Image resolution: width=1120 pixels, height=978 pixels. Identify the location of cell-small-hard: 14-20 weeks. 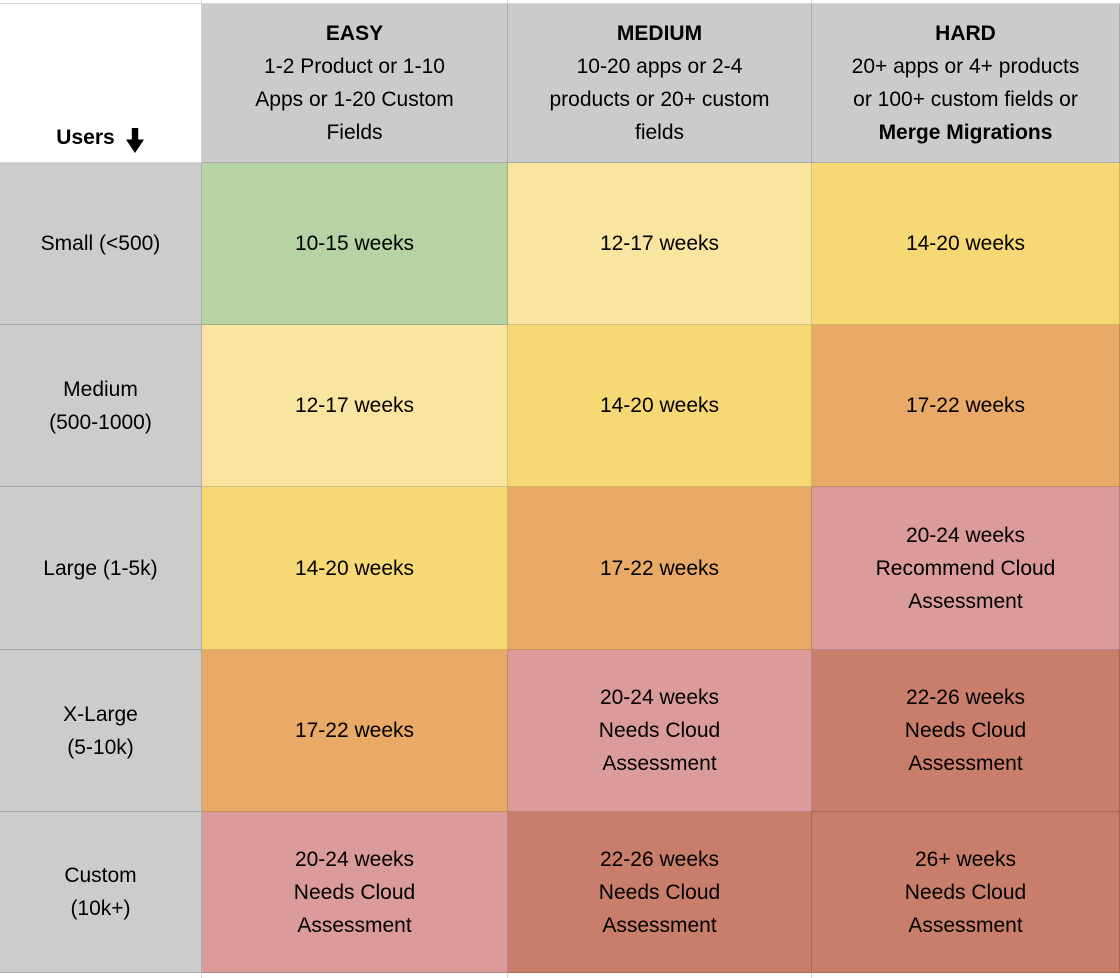
(966, 244).